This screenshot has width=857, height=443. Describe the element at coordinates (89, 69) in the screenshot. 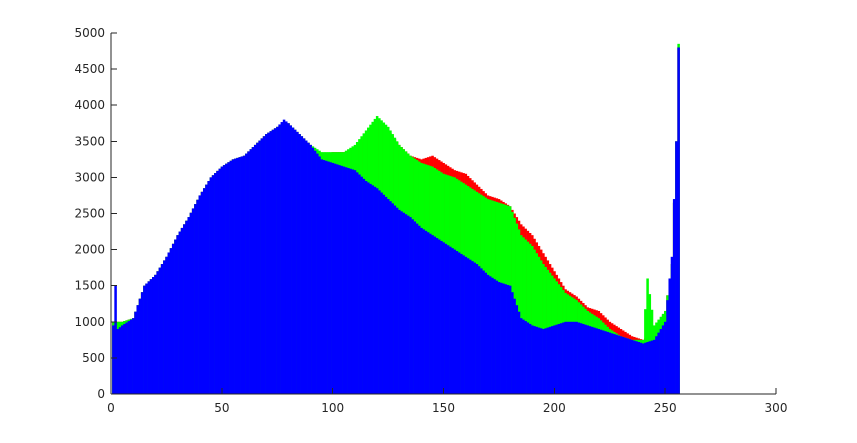

I see `y-tick-label: 4500` at that location.